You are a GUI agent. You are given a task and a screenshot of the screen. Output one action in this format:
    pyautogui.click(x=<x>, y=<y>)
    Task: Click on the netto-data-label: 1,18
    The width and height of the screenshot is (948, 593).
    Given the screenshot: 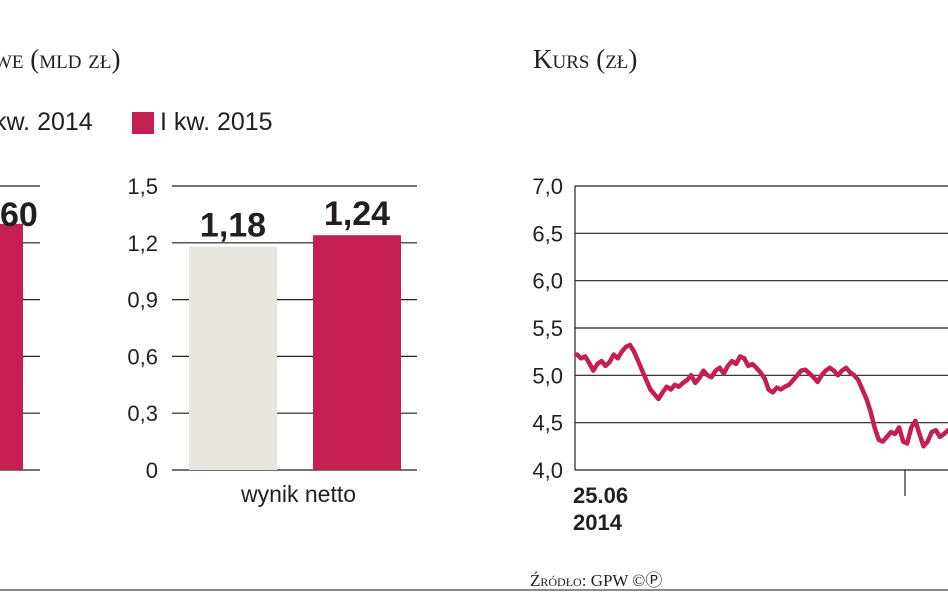 What is the action you would take?
    pyautogui.click(x=233, y=226)
    